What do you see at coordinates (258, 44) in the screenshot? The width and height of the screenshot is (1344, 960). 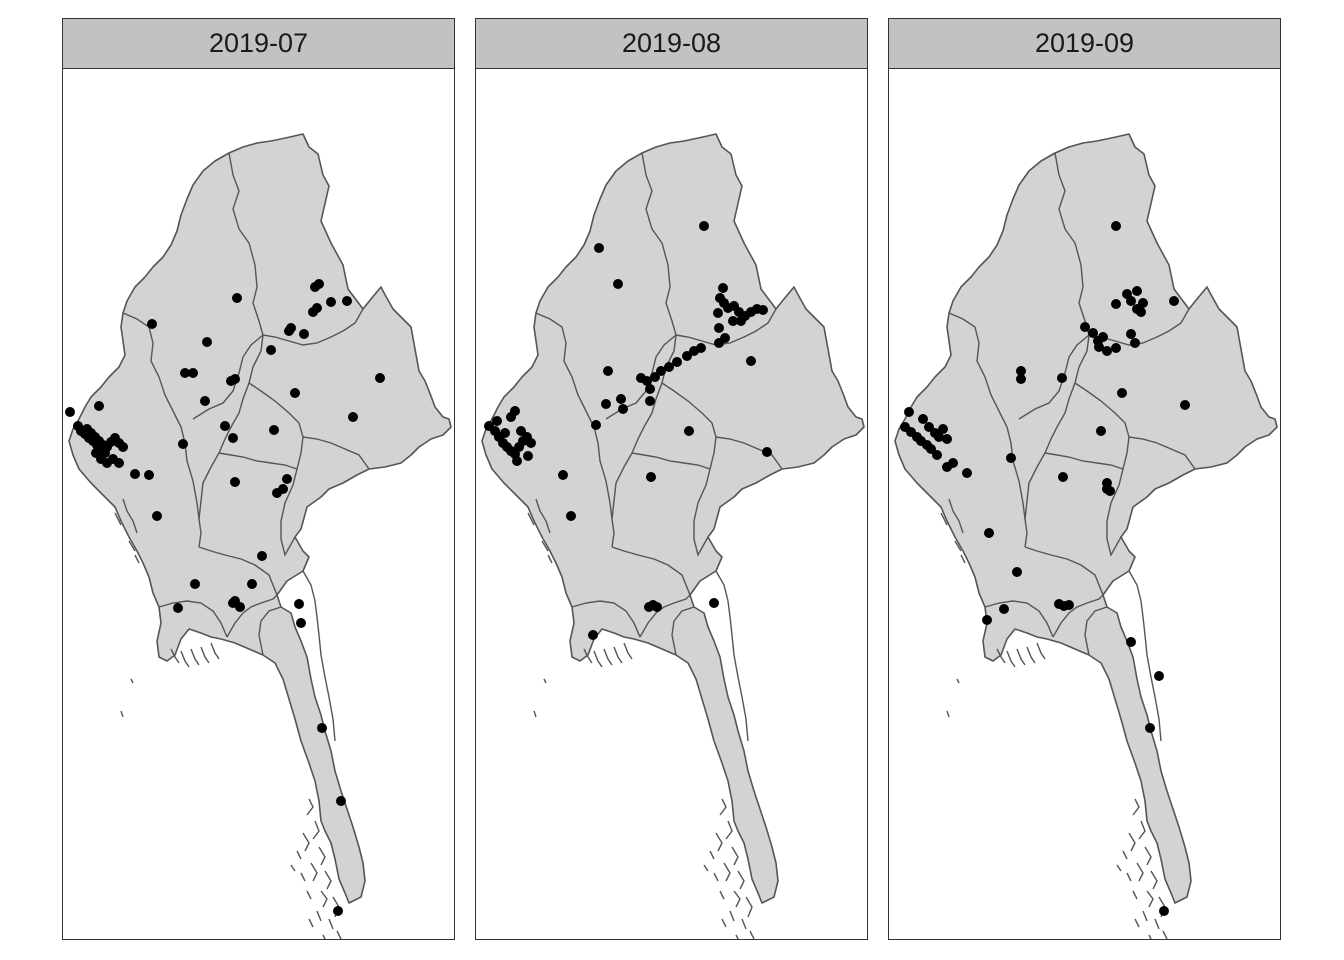 I see `facet-strip-label: 2019-07` at bounding box center [258, 44].